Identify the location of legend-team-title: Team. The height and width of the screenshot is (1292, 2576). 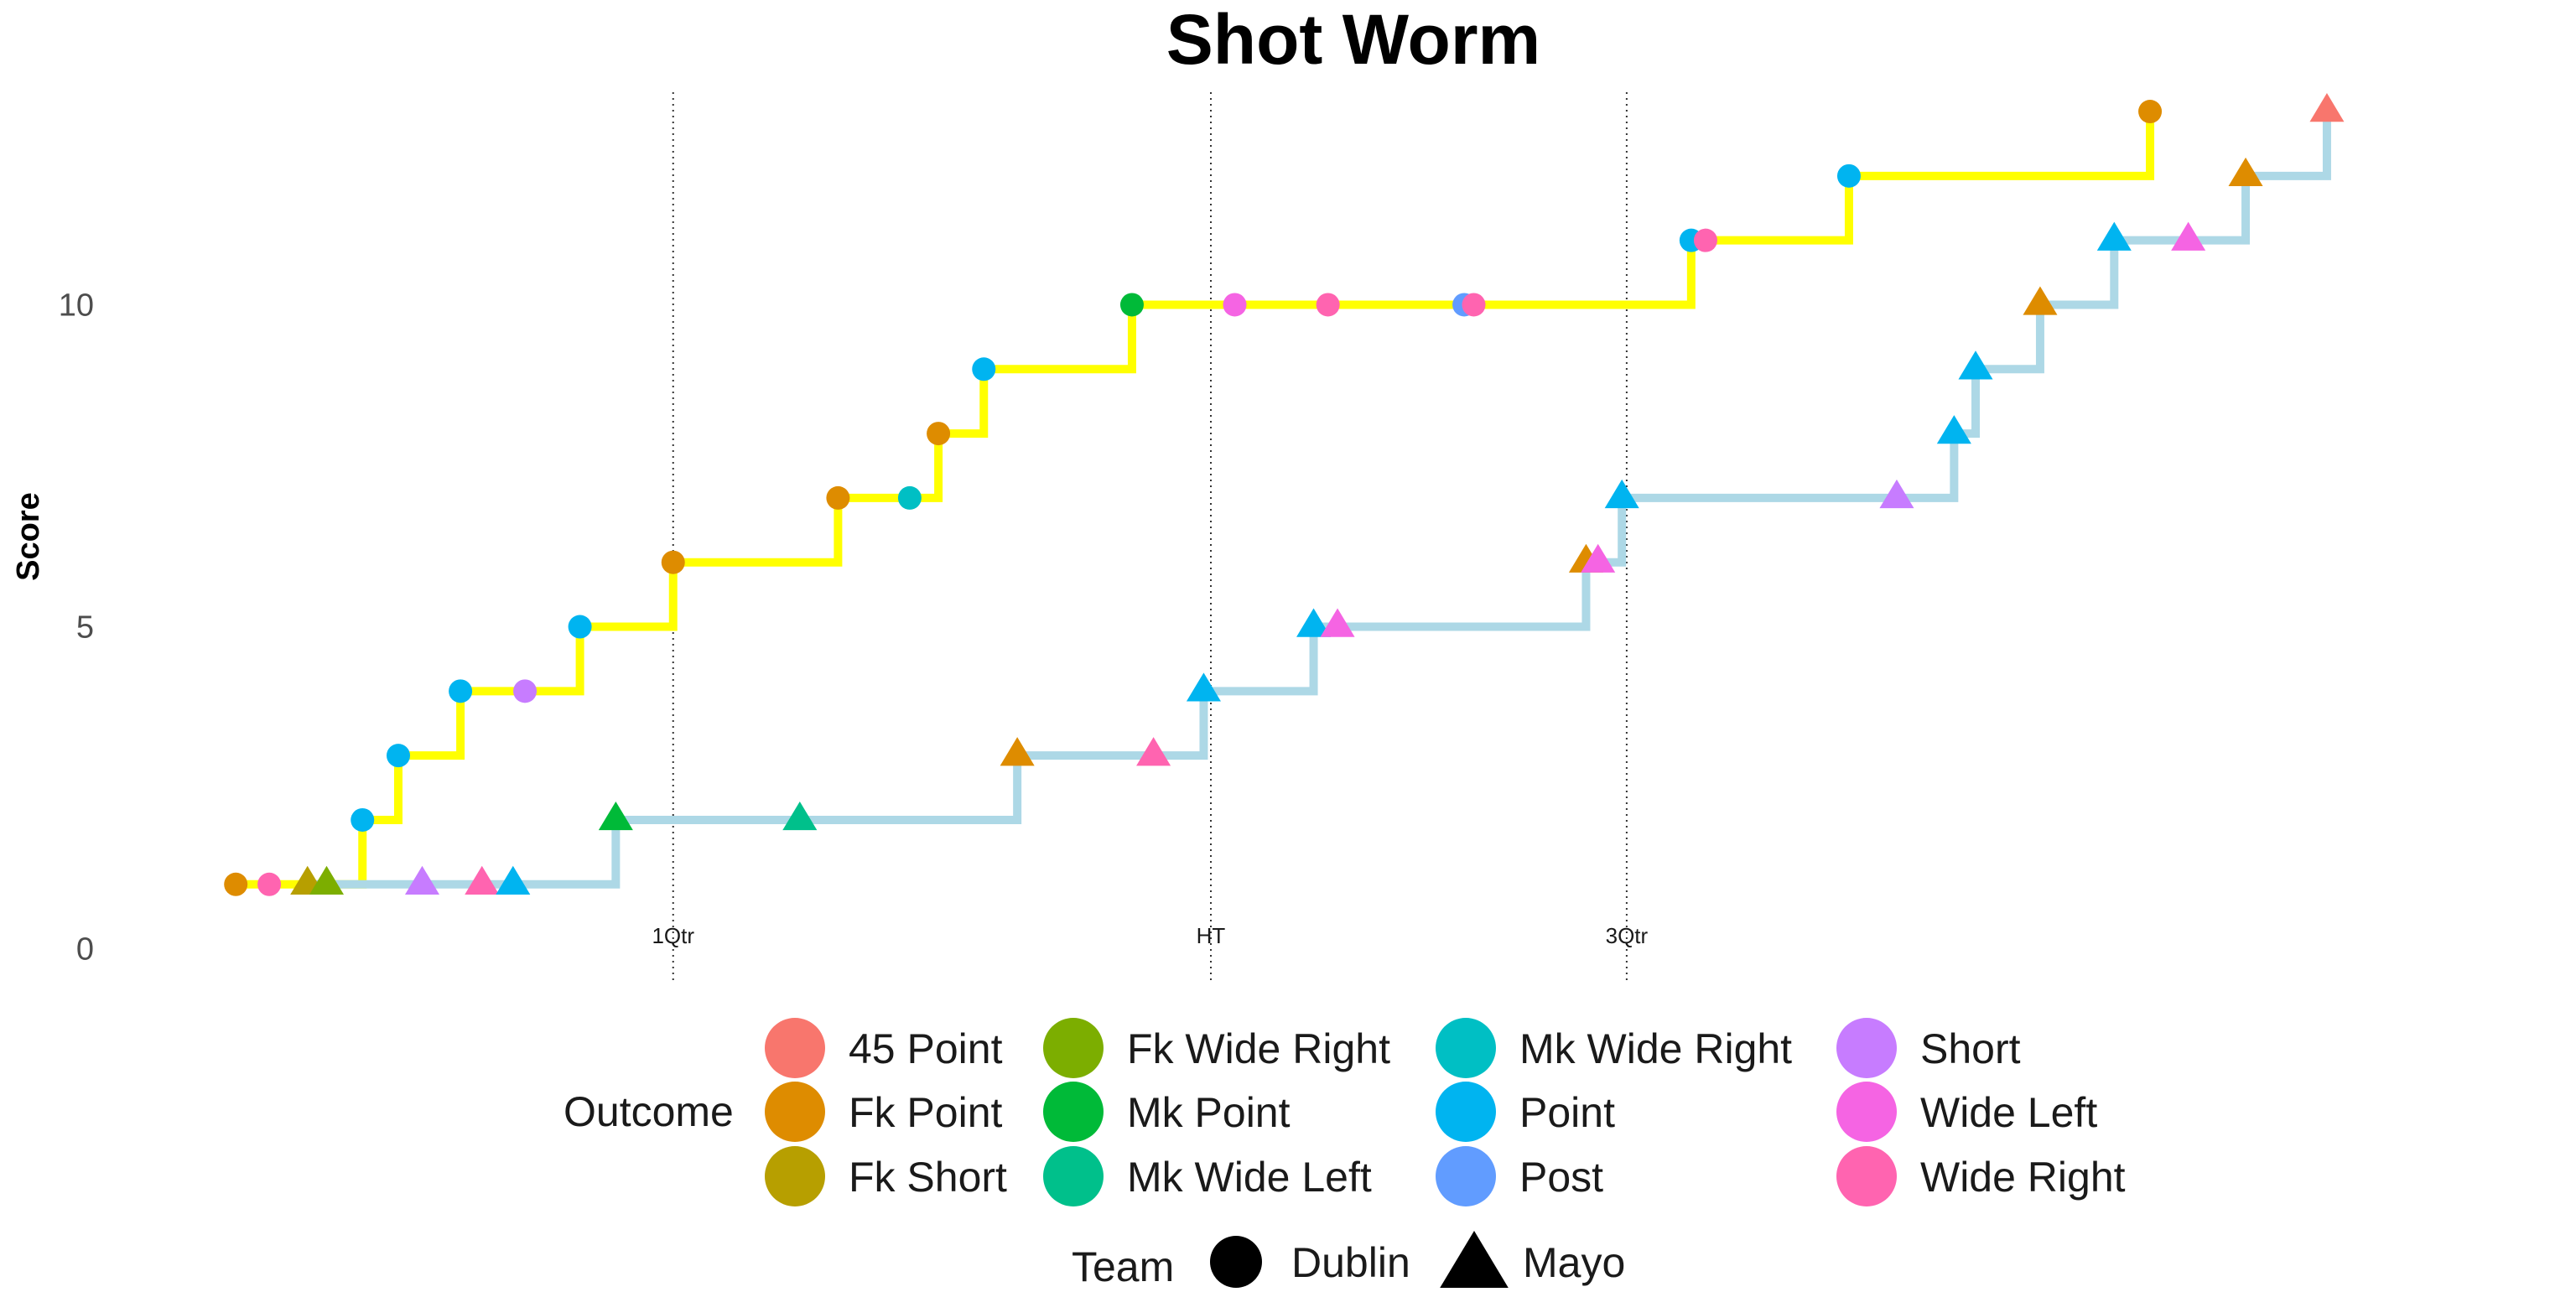
(1123, 1265).